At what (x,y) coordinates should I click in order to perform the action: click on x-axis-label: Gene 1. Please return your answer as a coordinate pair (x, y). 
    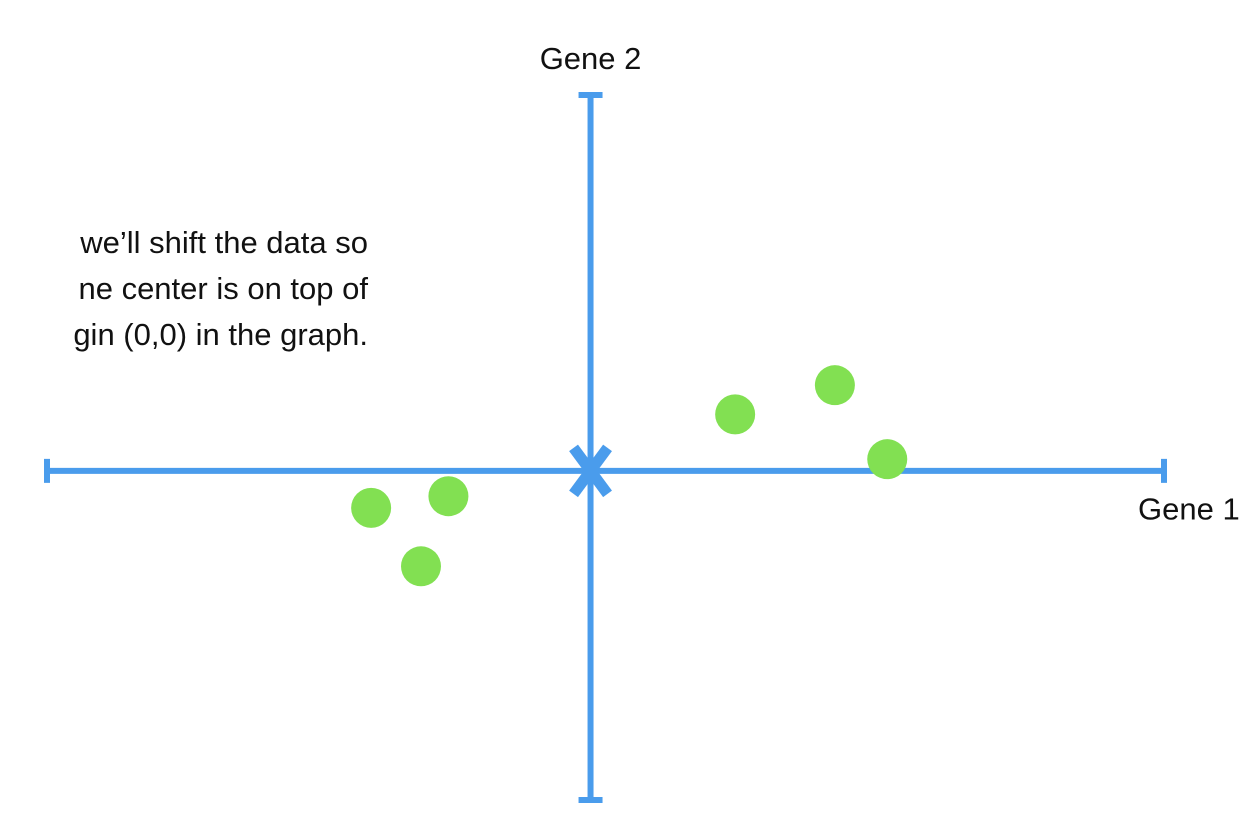
    Looking at the image, I should click on (1189, 509).